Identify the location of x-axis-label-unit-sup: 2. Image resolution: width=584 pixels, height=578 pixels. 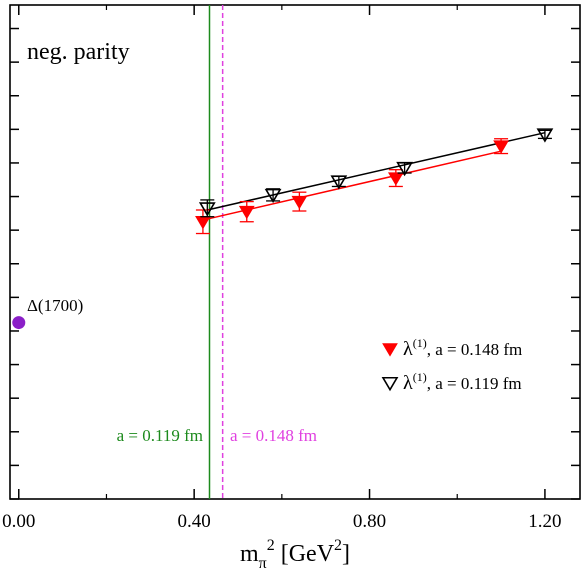
(338, 545).